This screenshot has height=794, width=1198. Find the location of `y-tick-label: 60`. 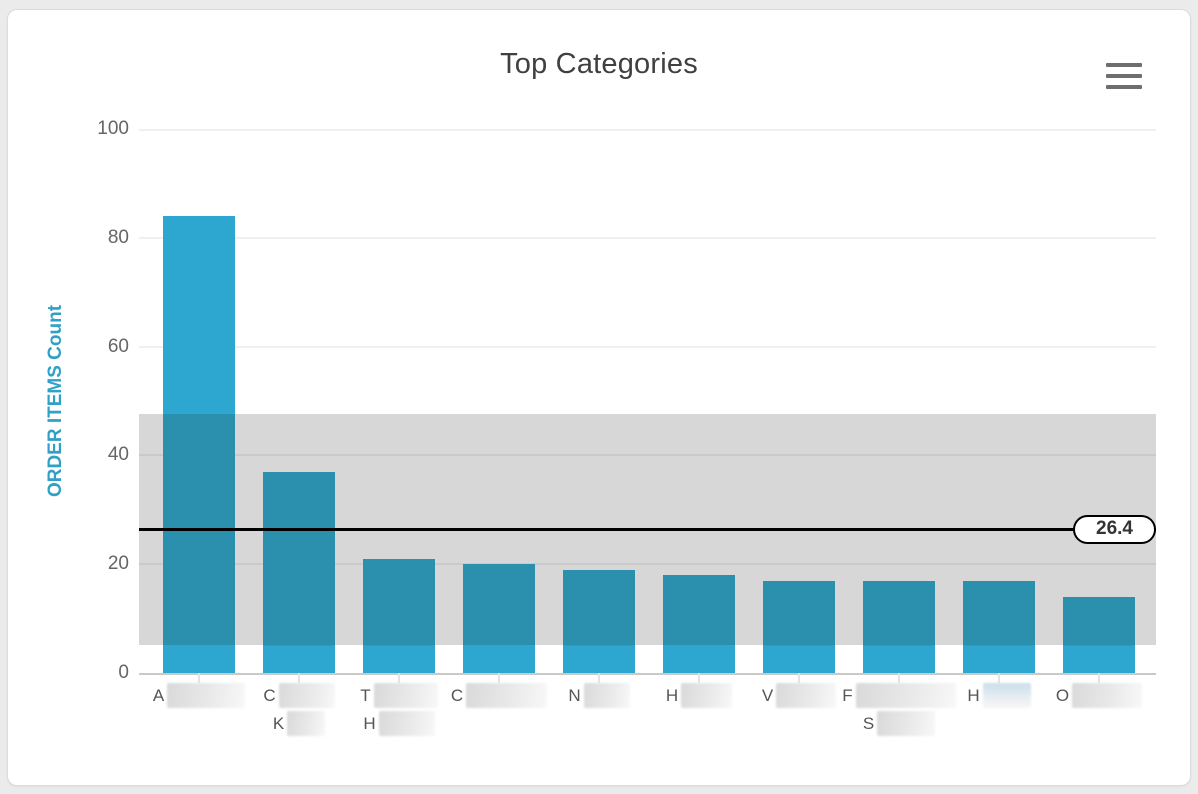

y-tick-label: 60 is located at coordinates (118, 346).